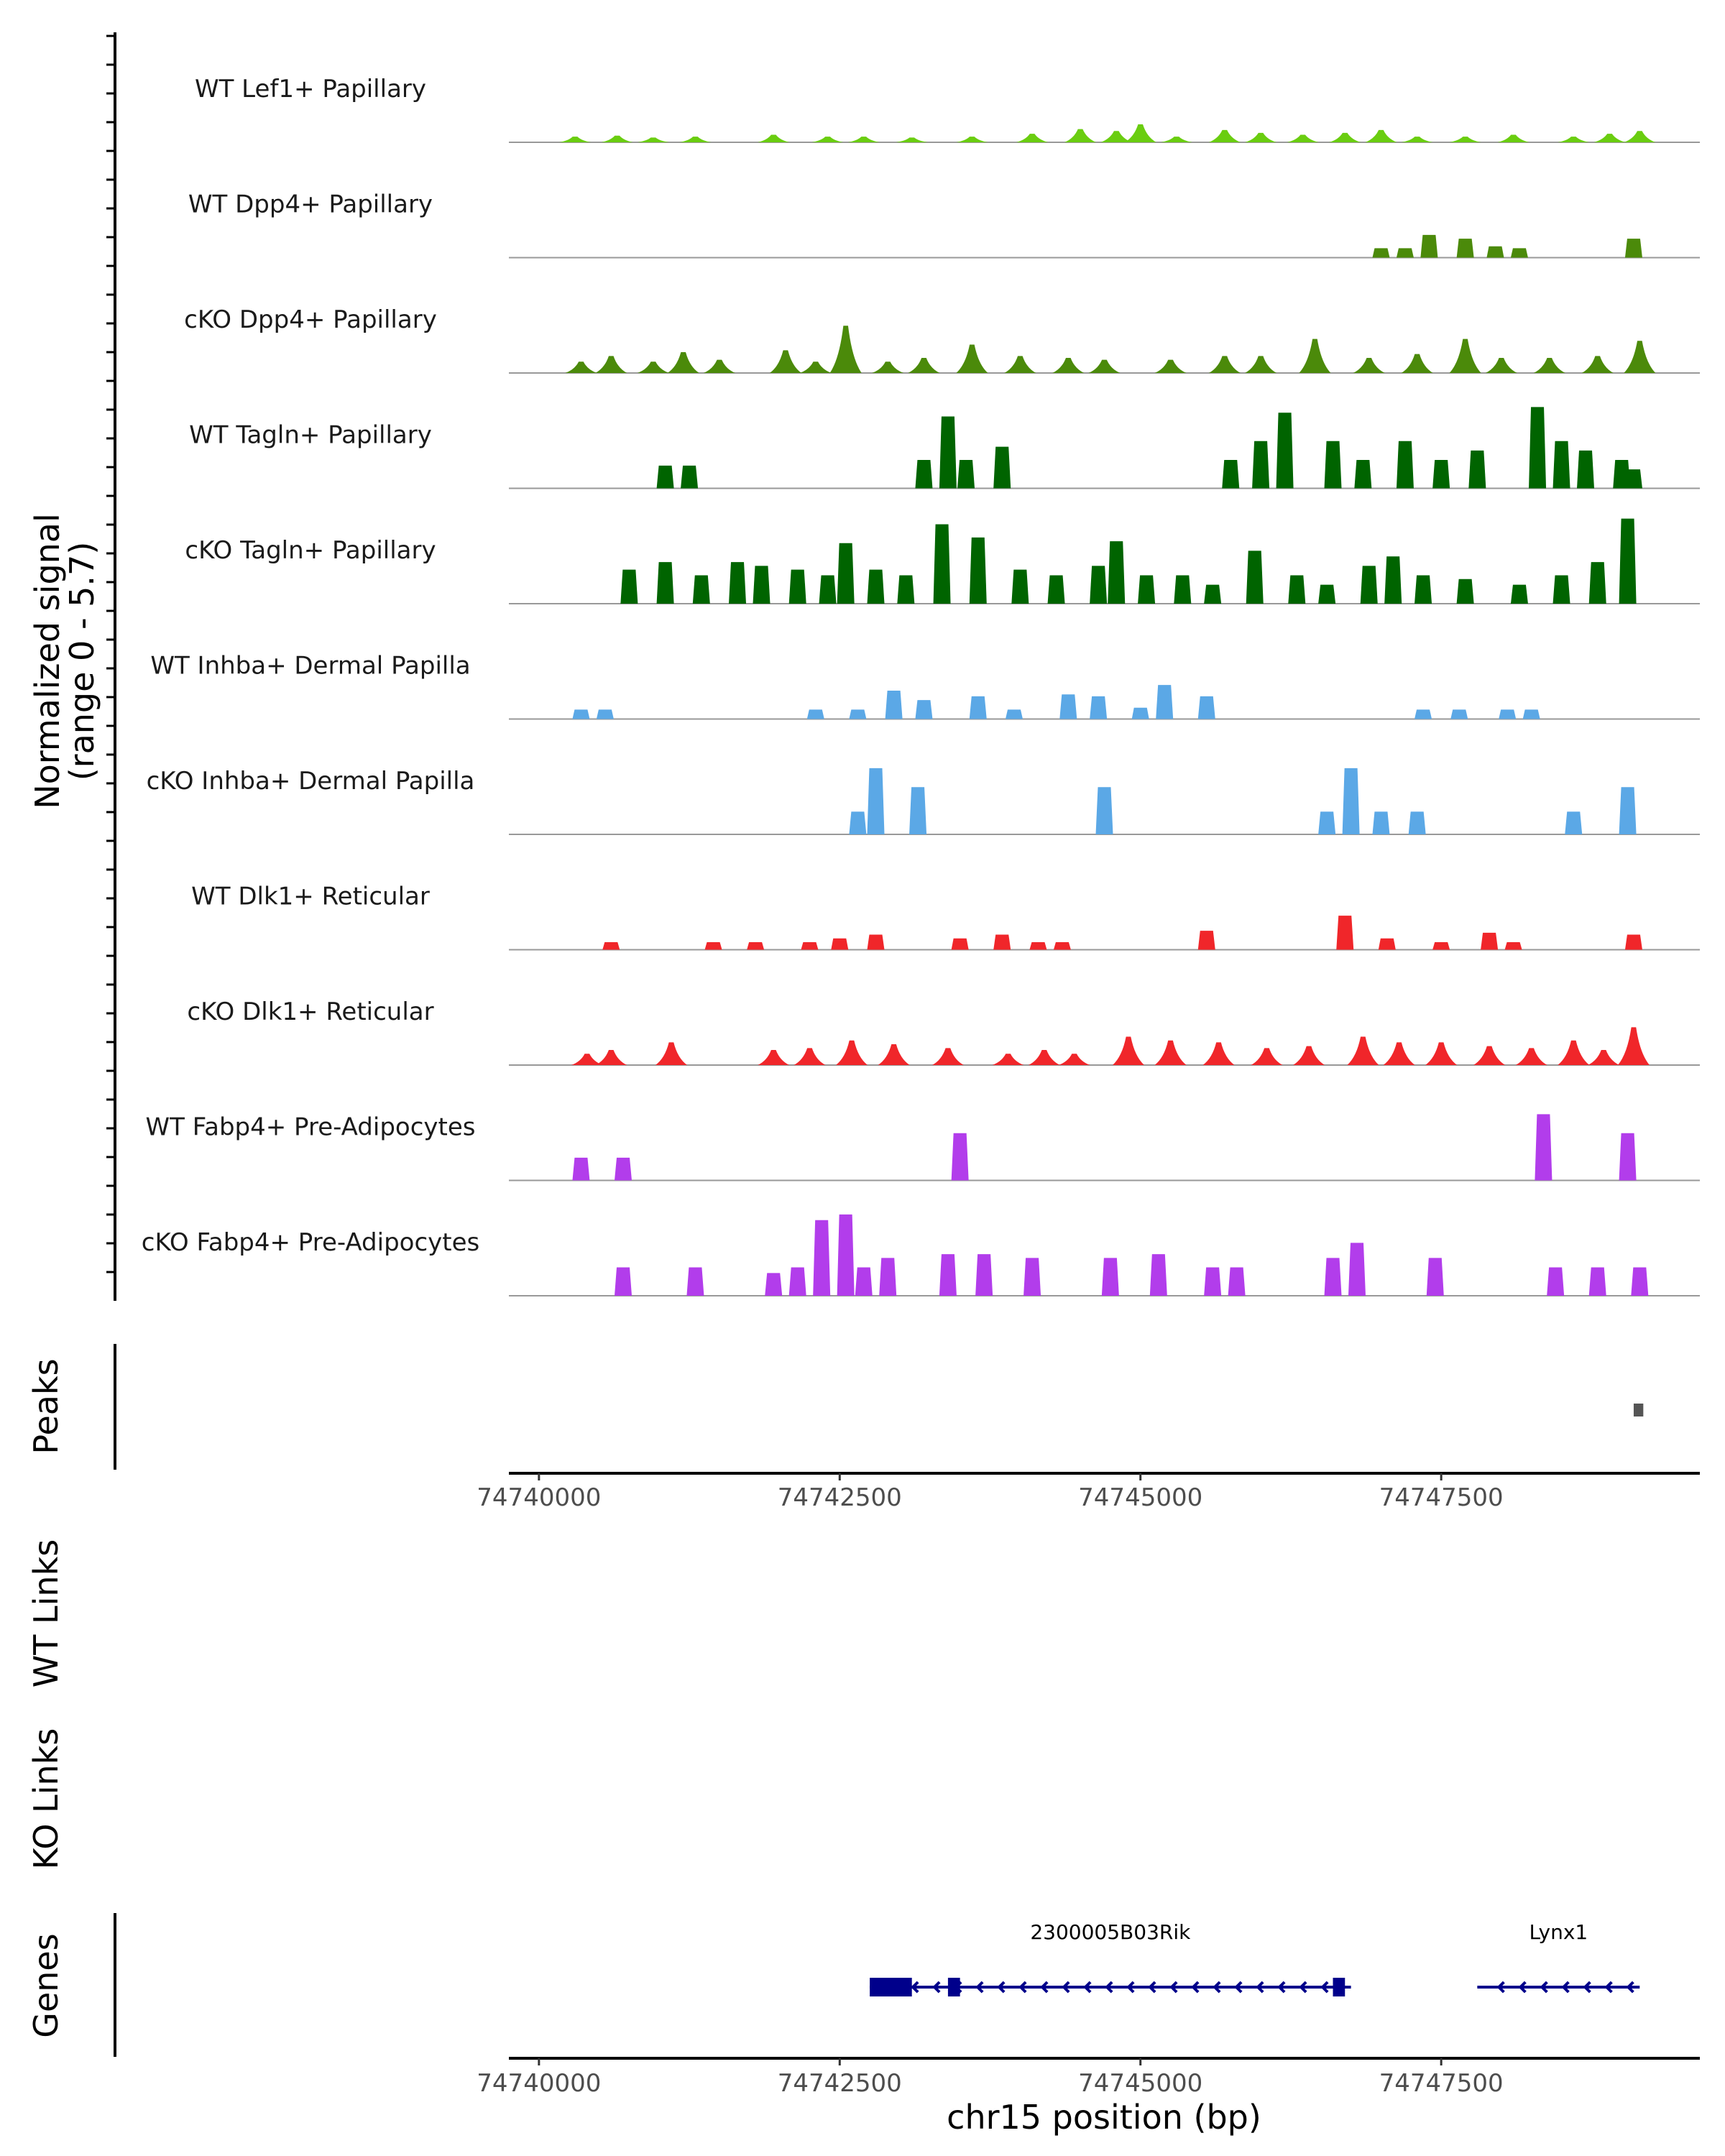 The height and width of the screenshot is (2156, 1725). Describe the element at coordinates (891, 1987) in the screenshot. I see `exon` at that location.